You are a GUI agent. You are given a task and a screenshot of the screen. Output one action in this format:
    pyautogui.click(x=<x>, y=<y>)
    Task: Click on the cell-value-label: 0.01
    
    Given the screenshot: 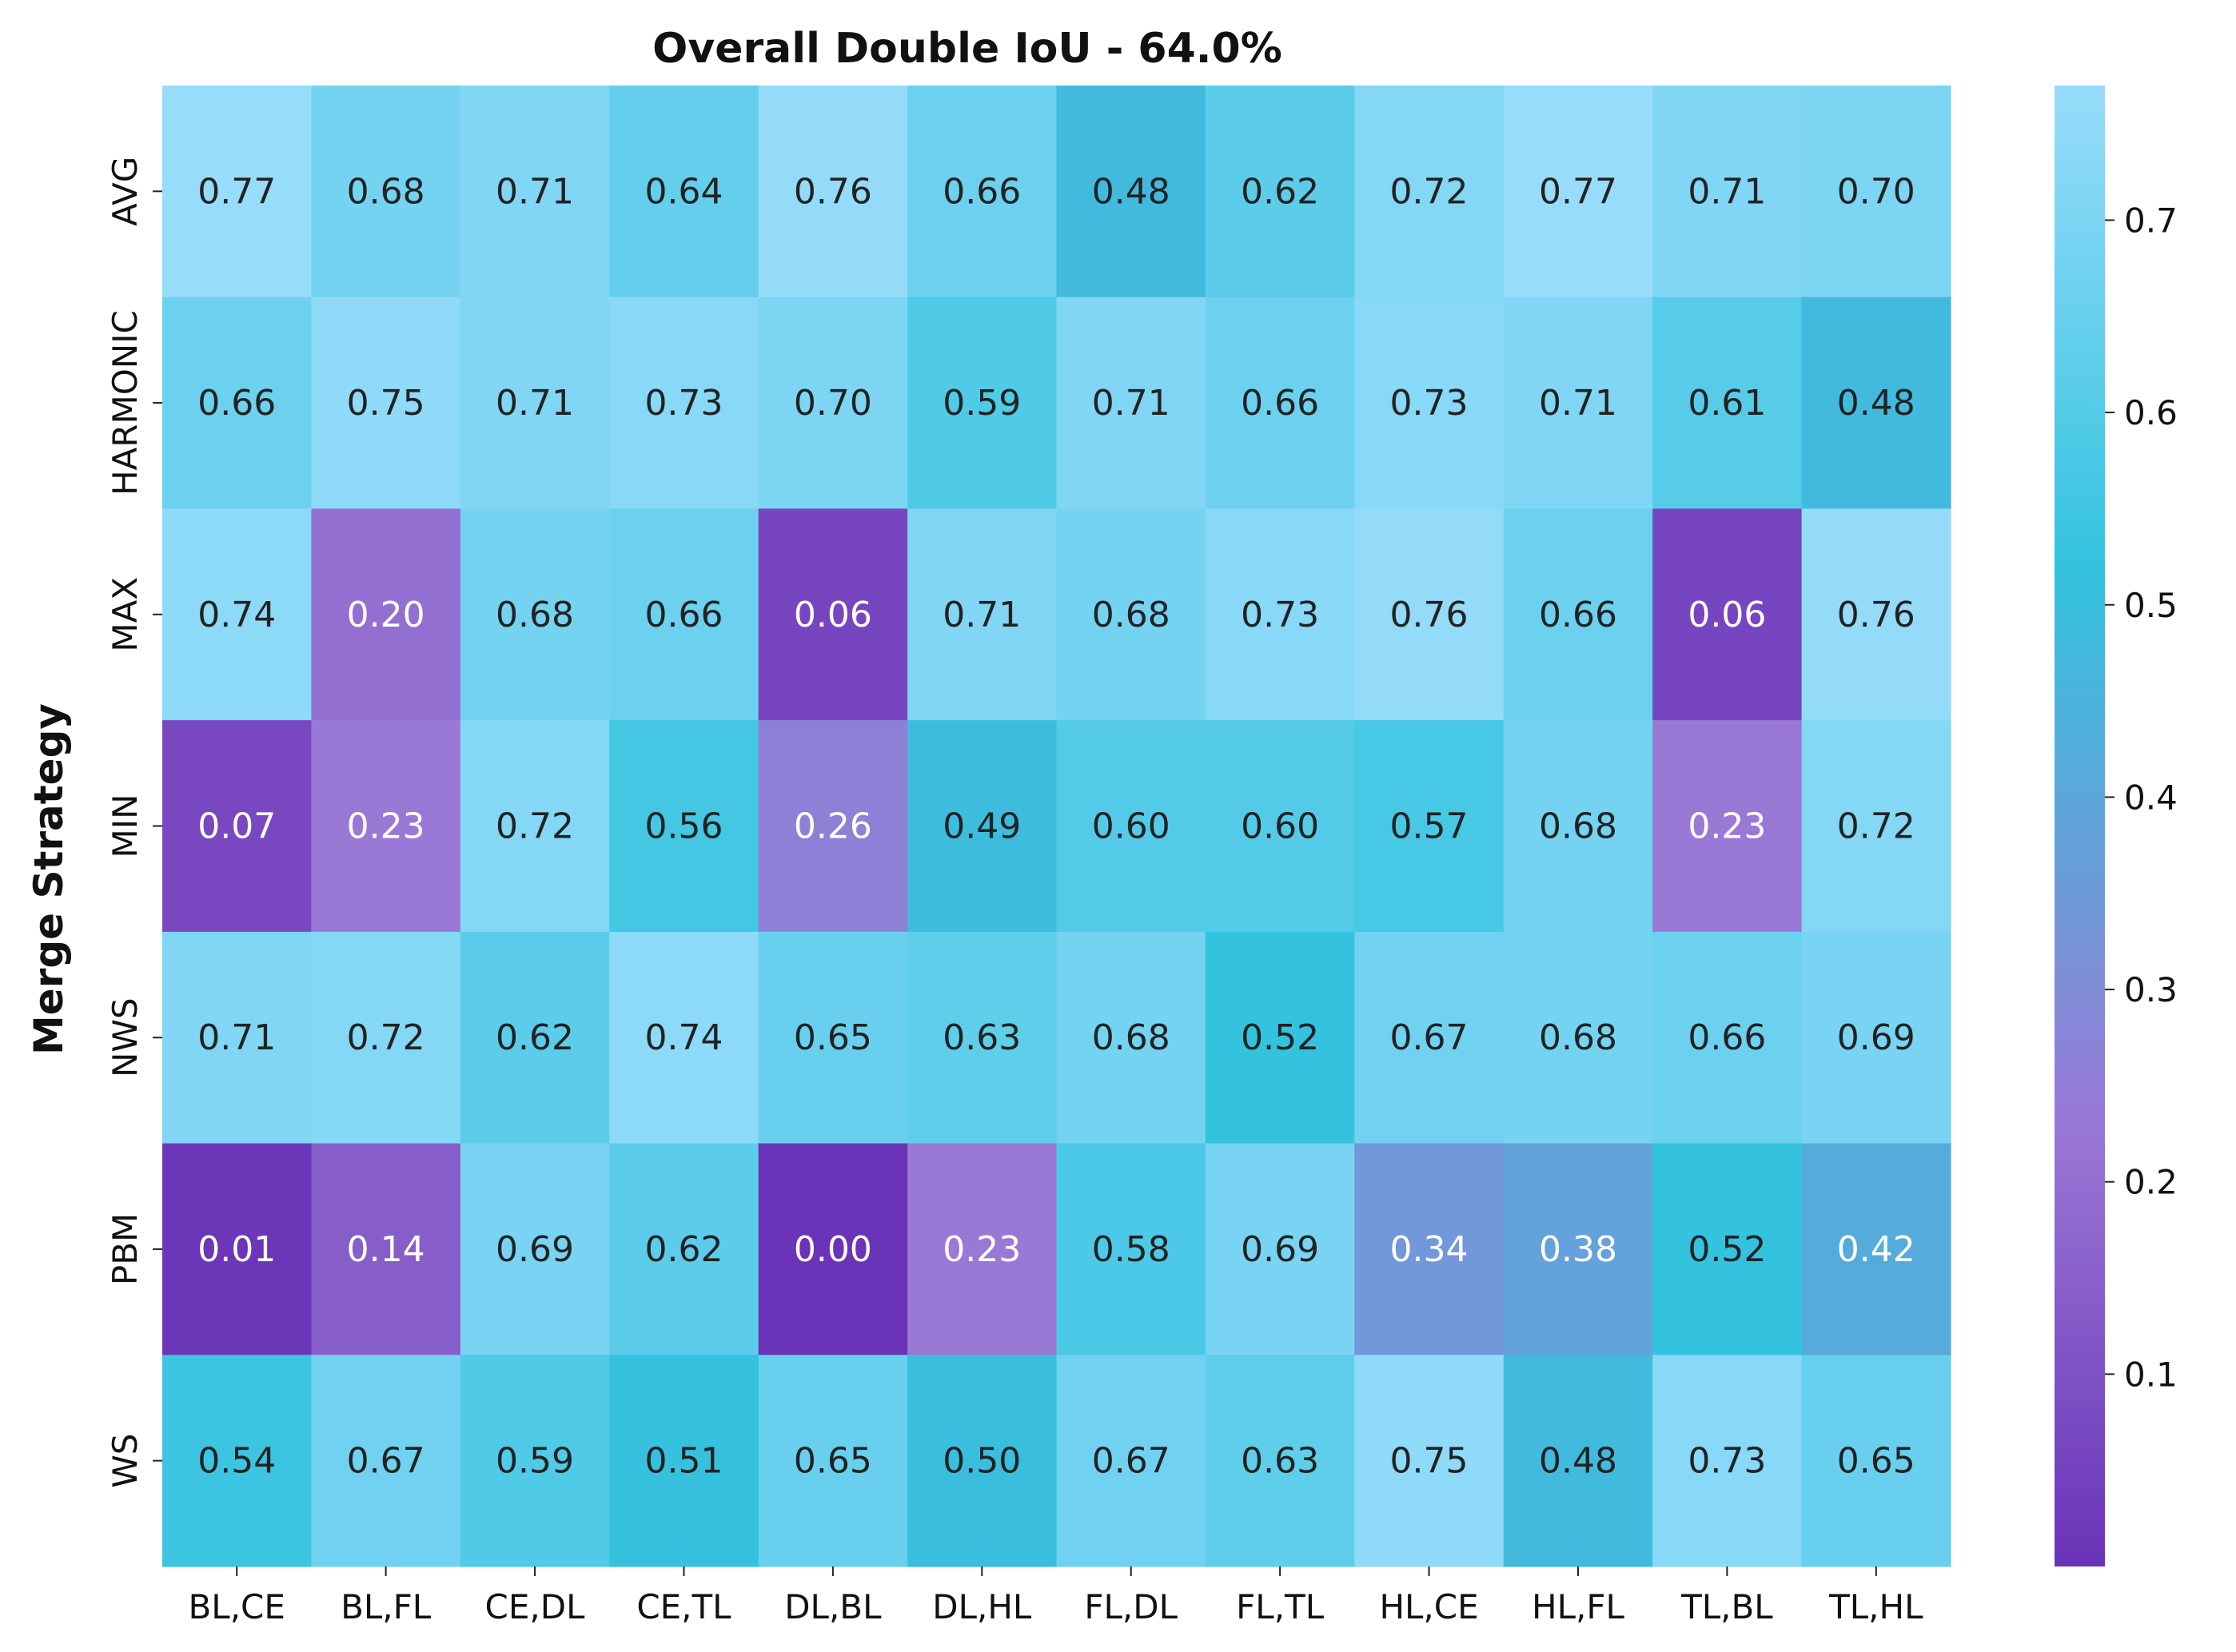 What is the action you would take?
    pyautogui.click(x=236, y=1249)
    